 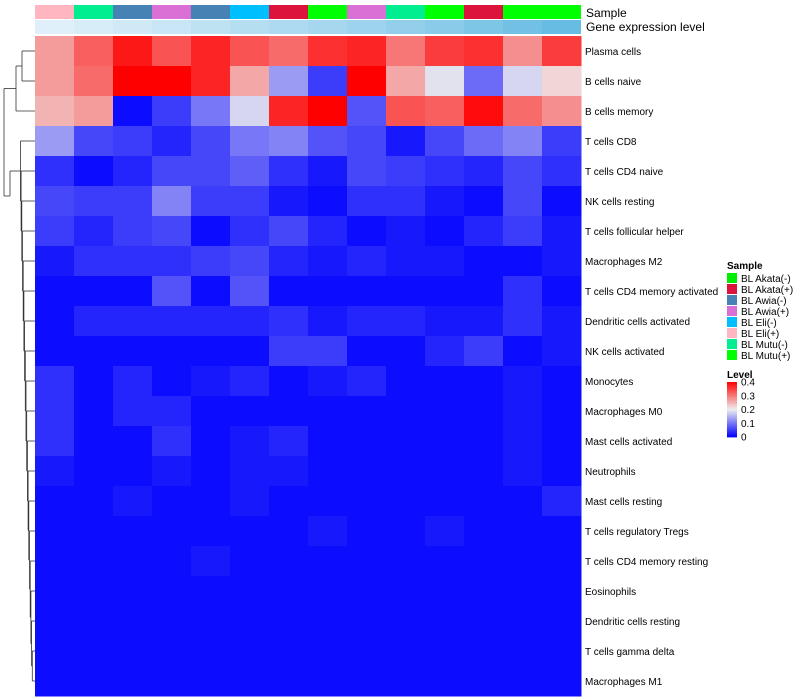 What do you see at coordinates (637, 532) in the screenshot?
I see `row-label: T cells regulatory Tregs` at bounding box center [637, 532].